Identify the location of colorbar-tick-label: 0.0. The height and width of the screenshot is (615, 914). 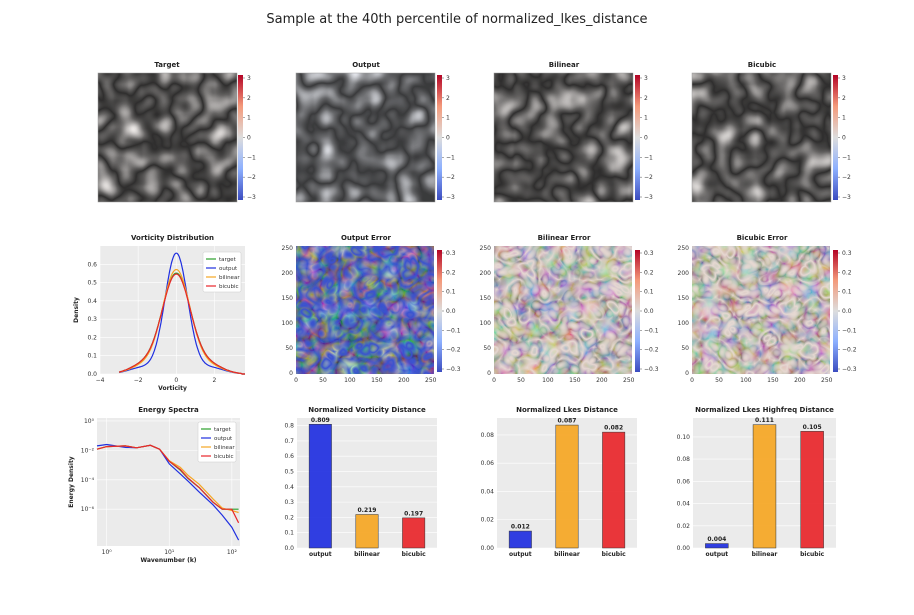
(847, 311).